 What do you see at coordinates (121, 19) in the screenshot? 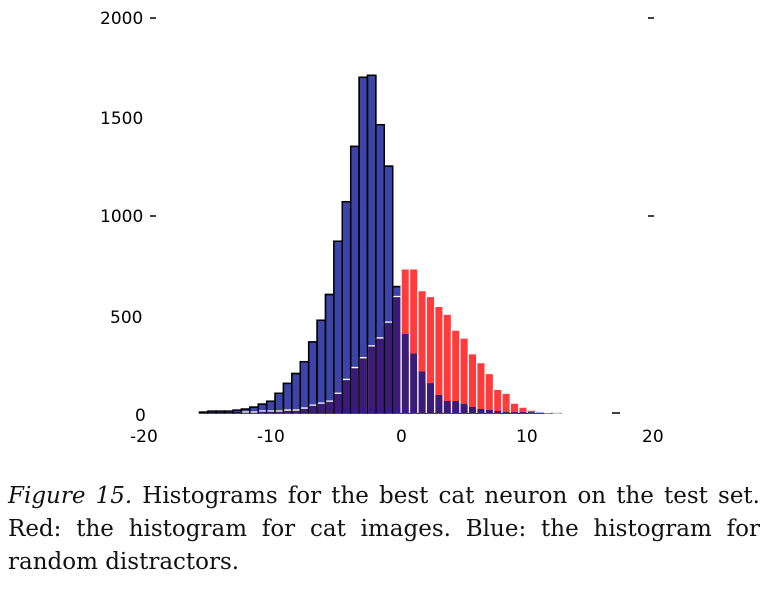
I see `y-tick-2000: 2000` at bounding box center [121, 19].